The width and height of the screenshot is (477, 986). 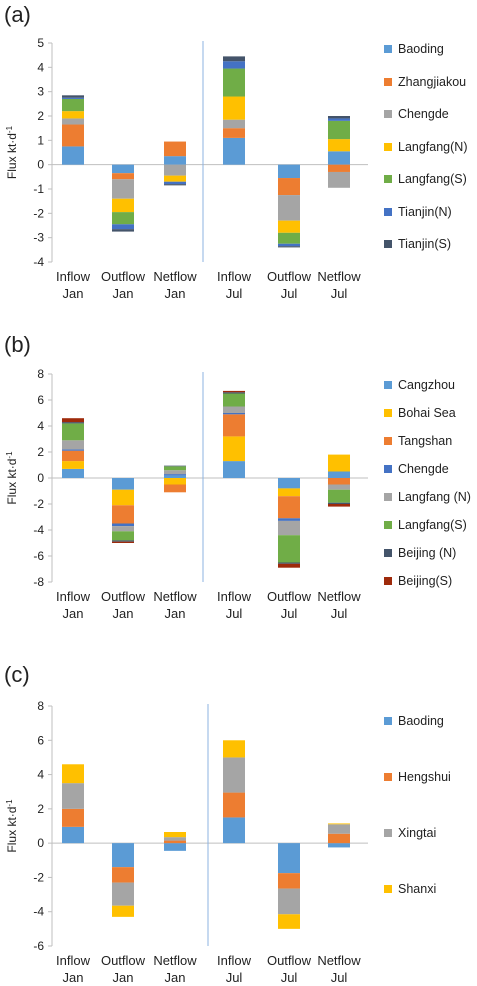 I want to click on legend-item: Langfang (N), so click(x=427, y=497).